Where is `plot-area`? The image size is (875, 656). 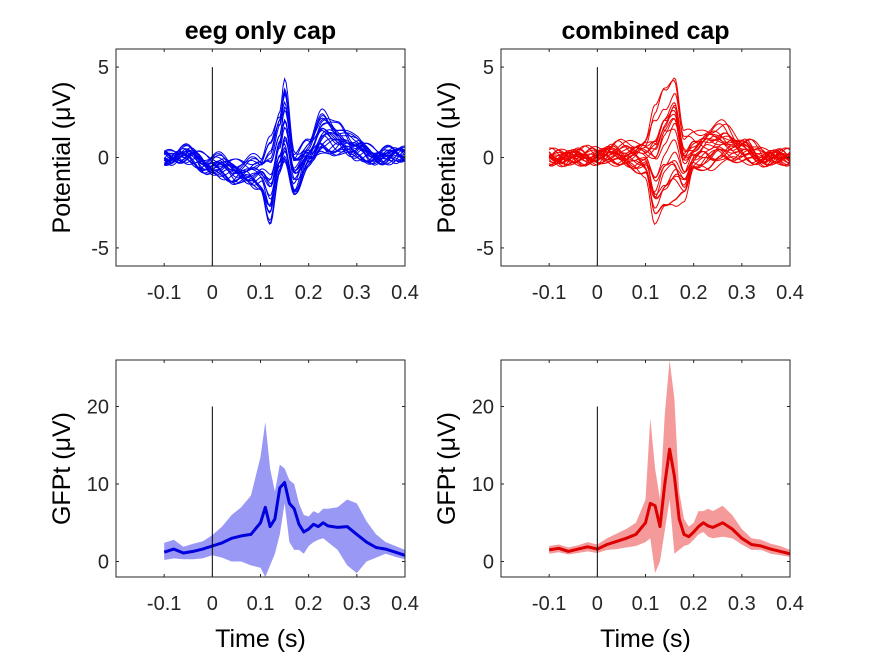
plot-area is located at coordinates (260, 157).